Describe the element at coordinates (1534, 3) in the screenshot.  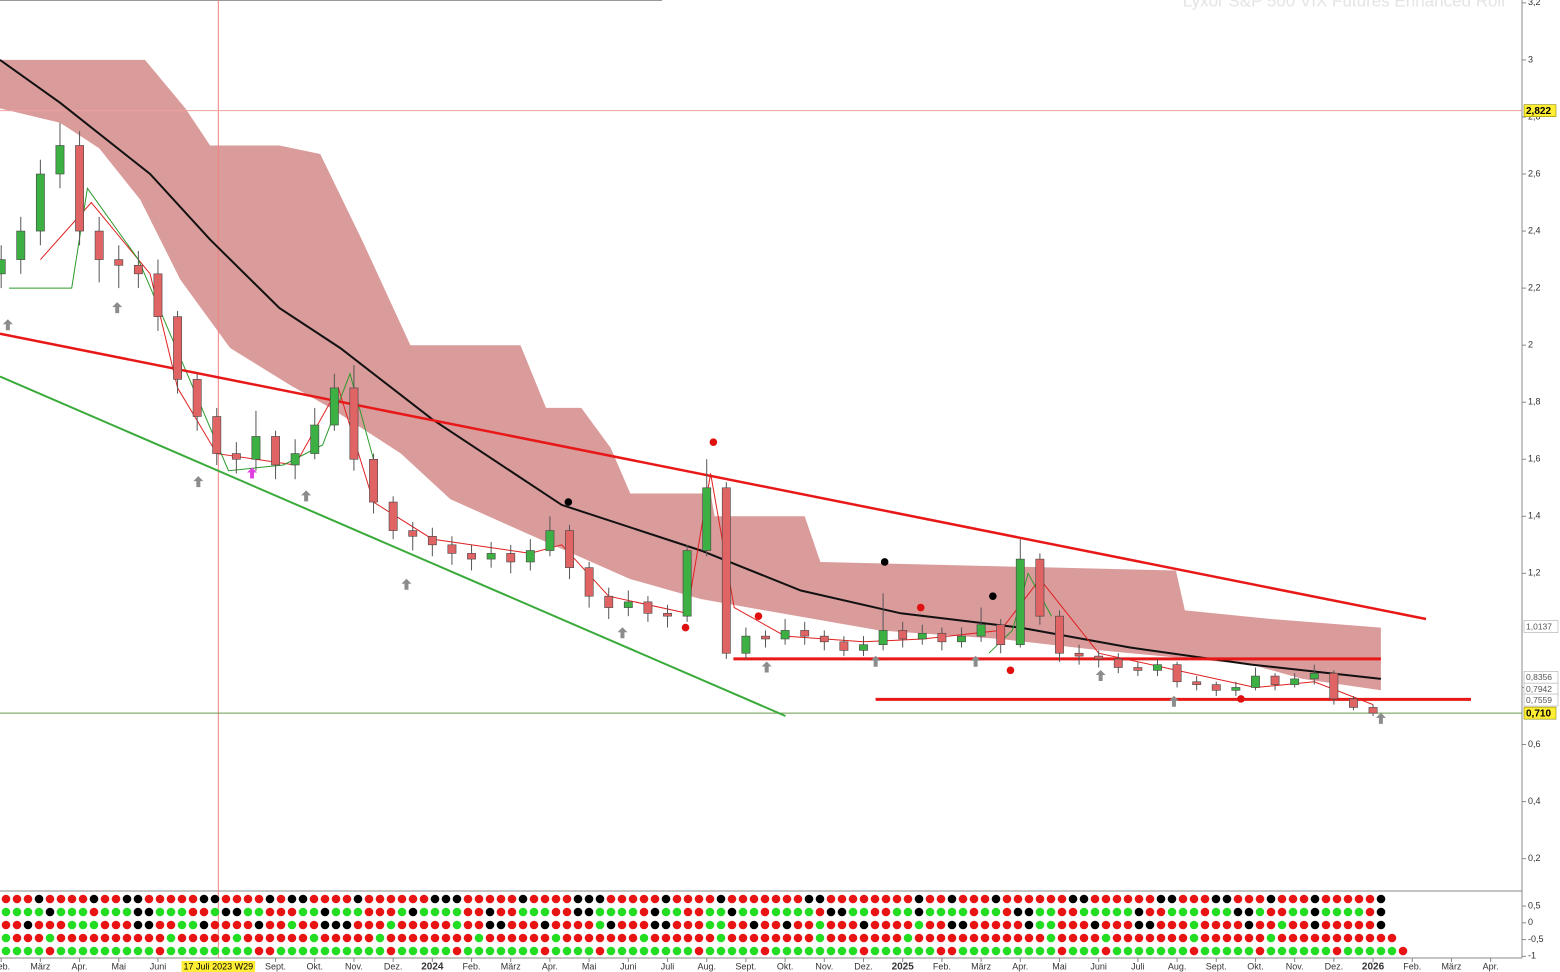
I see `y-tick-label: 3,2` at that location.